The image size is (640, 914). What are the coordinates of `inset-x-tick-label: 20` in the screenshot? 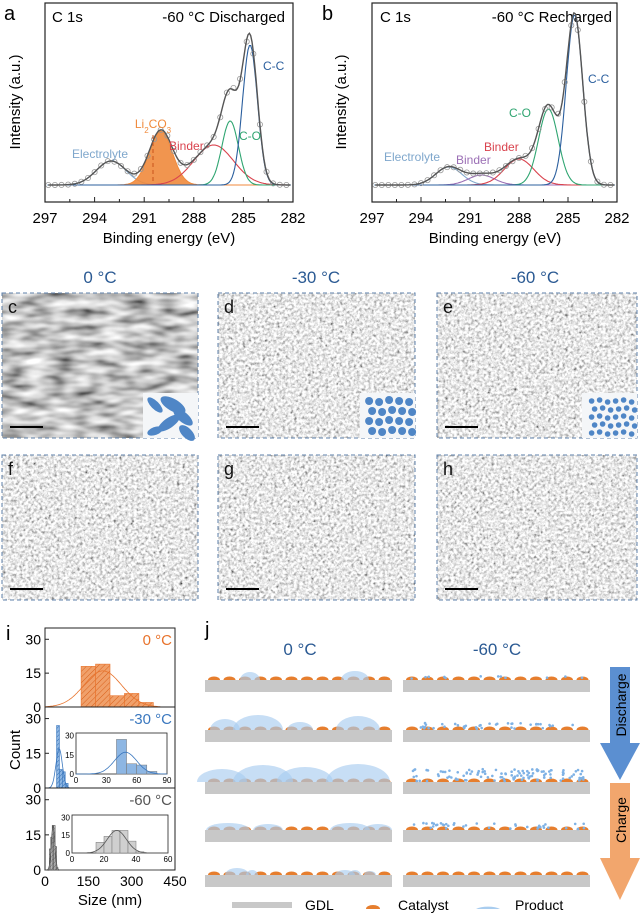 It's located at (104, 859).